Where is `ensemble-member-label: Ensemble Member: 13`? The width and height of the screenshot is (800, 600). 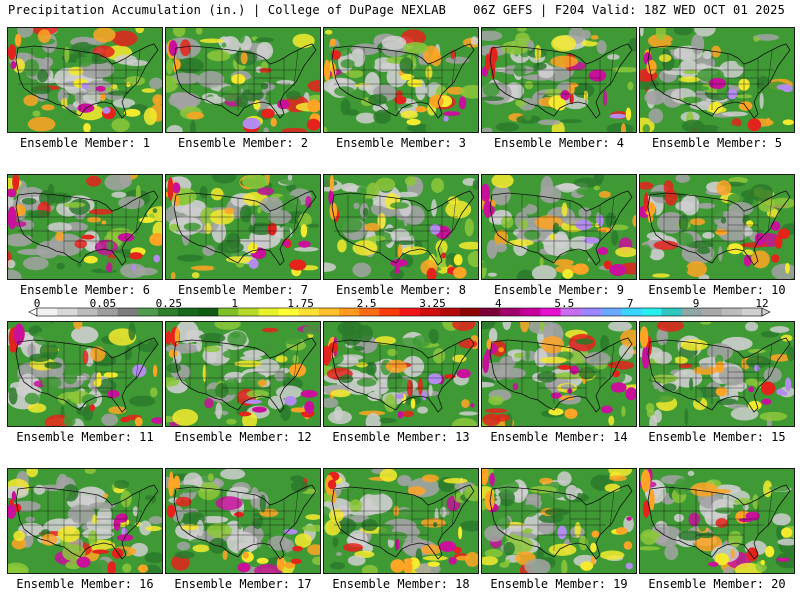 ensemble-member-label: Ensemble Member: 13 is located at coordinates (401, 437).